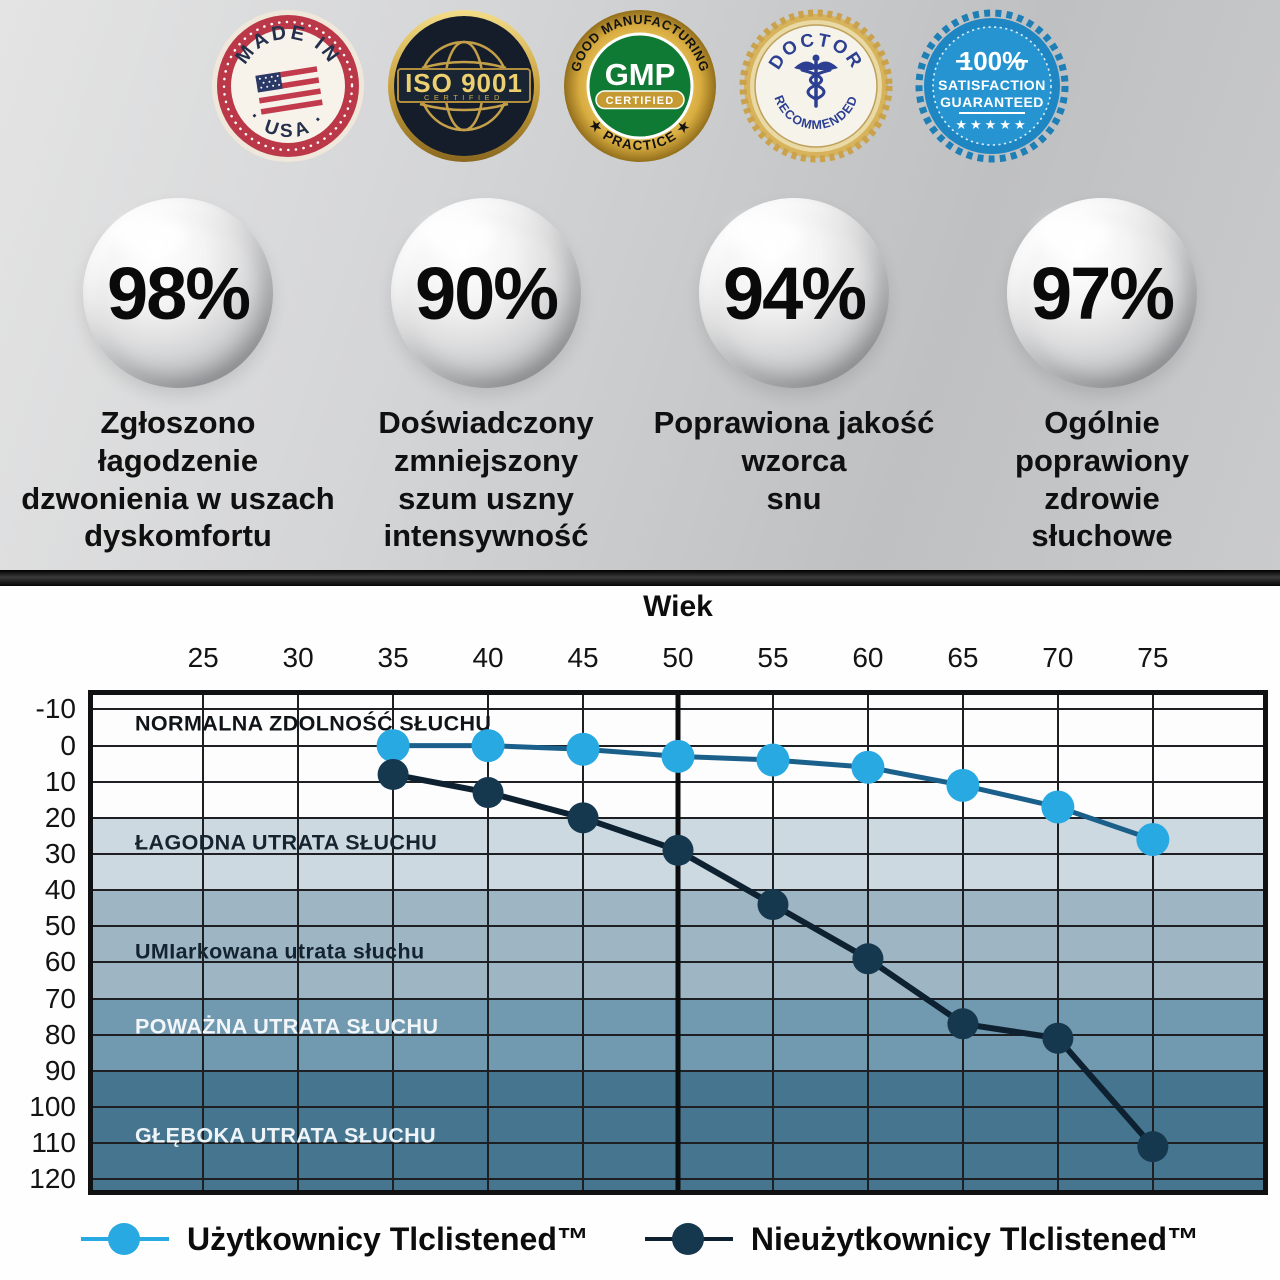  What do you see at coordinates (68, 745) in the screenshot?
I see `y-tick-label: 0` at bounding box center [68, 745].